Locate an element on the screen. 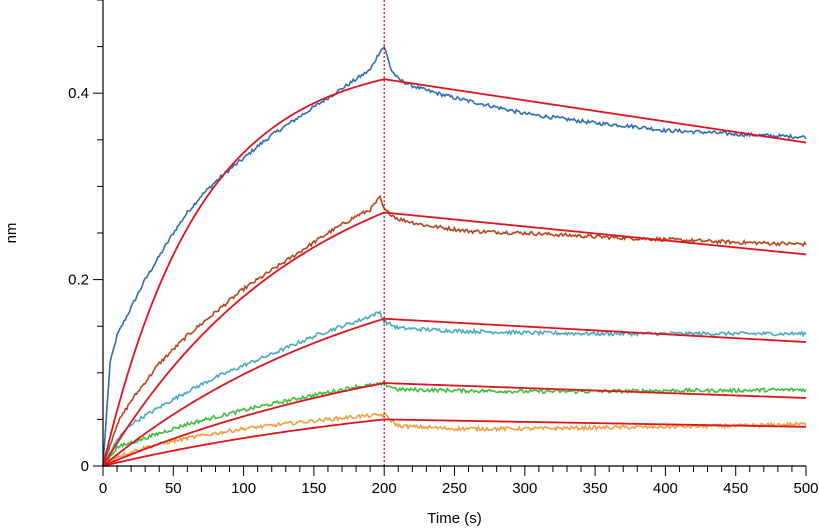 The image size is (819, 529). y-tick-label: 0.2 is located at coordinates (78, 280).